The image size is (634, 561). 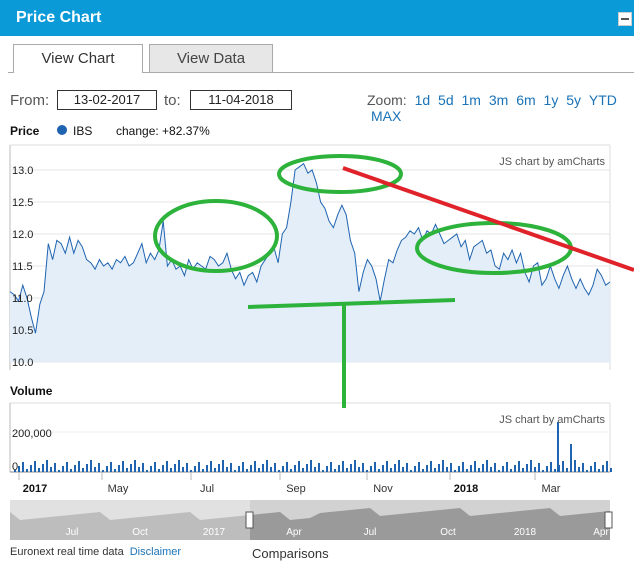 I want to click on tab-view-chart: View Chart, so click(x=78, y=58).